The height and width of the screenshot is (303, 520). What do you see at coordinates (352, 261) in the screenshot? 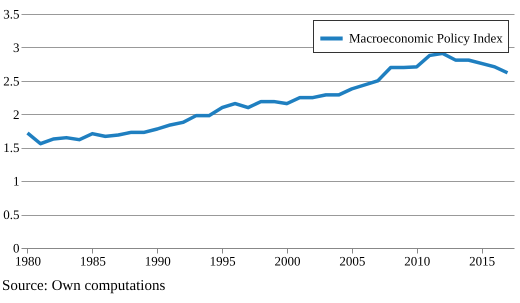
I see `x-tick-label: 2005` at bounding box center [352, 261].